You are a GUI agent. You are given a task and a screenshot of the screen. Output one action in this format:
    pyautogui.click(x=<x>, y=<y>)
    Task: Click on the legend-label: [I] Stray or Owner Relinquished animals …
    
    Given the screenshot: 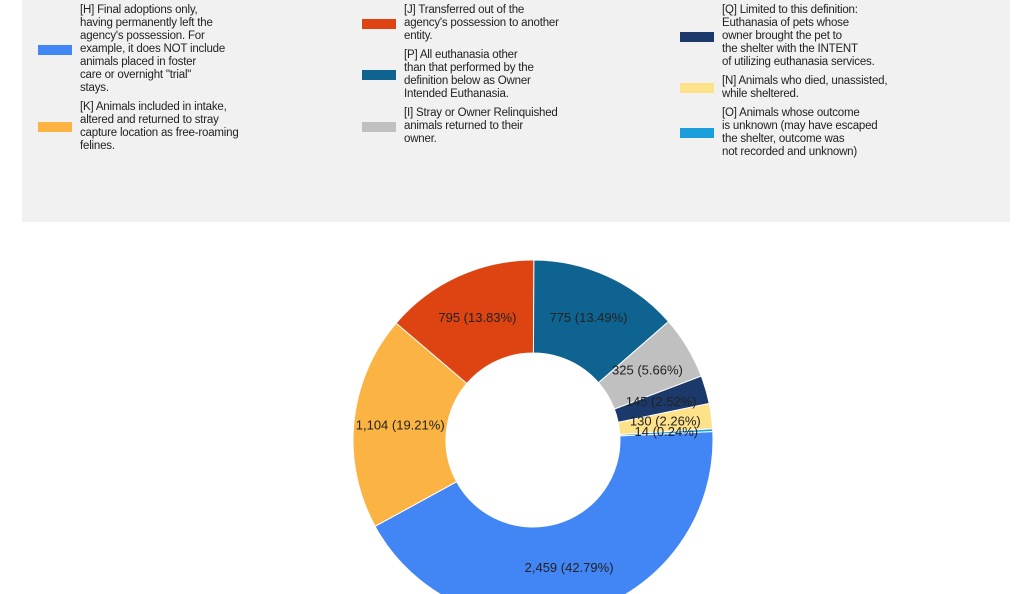 What is the action you would take?
    pyautogui.click(x=481, y=126)
    